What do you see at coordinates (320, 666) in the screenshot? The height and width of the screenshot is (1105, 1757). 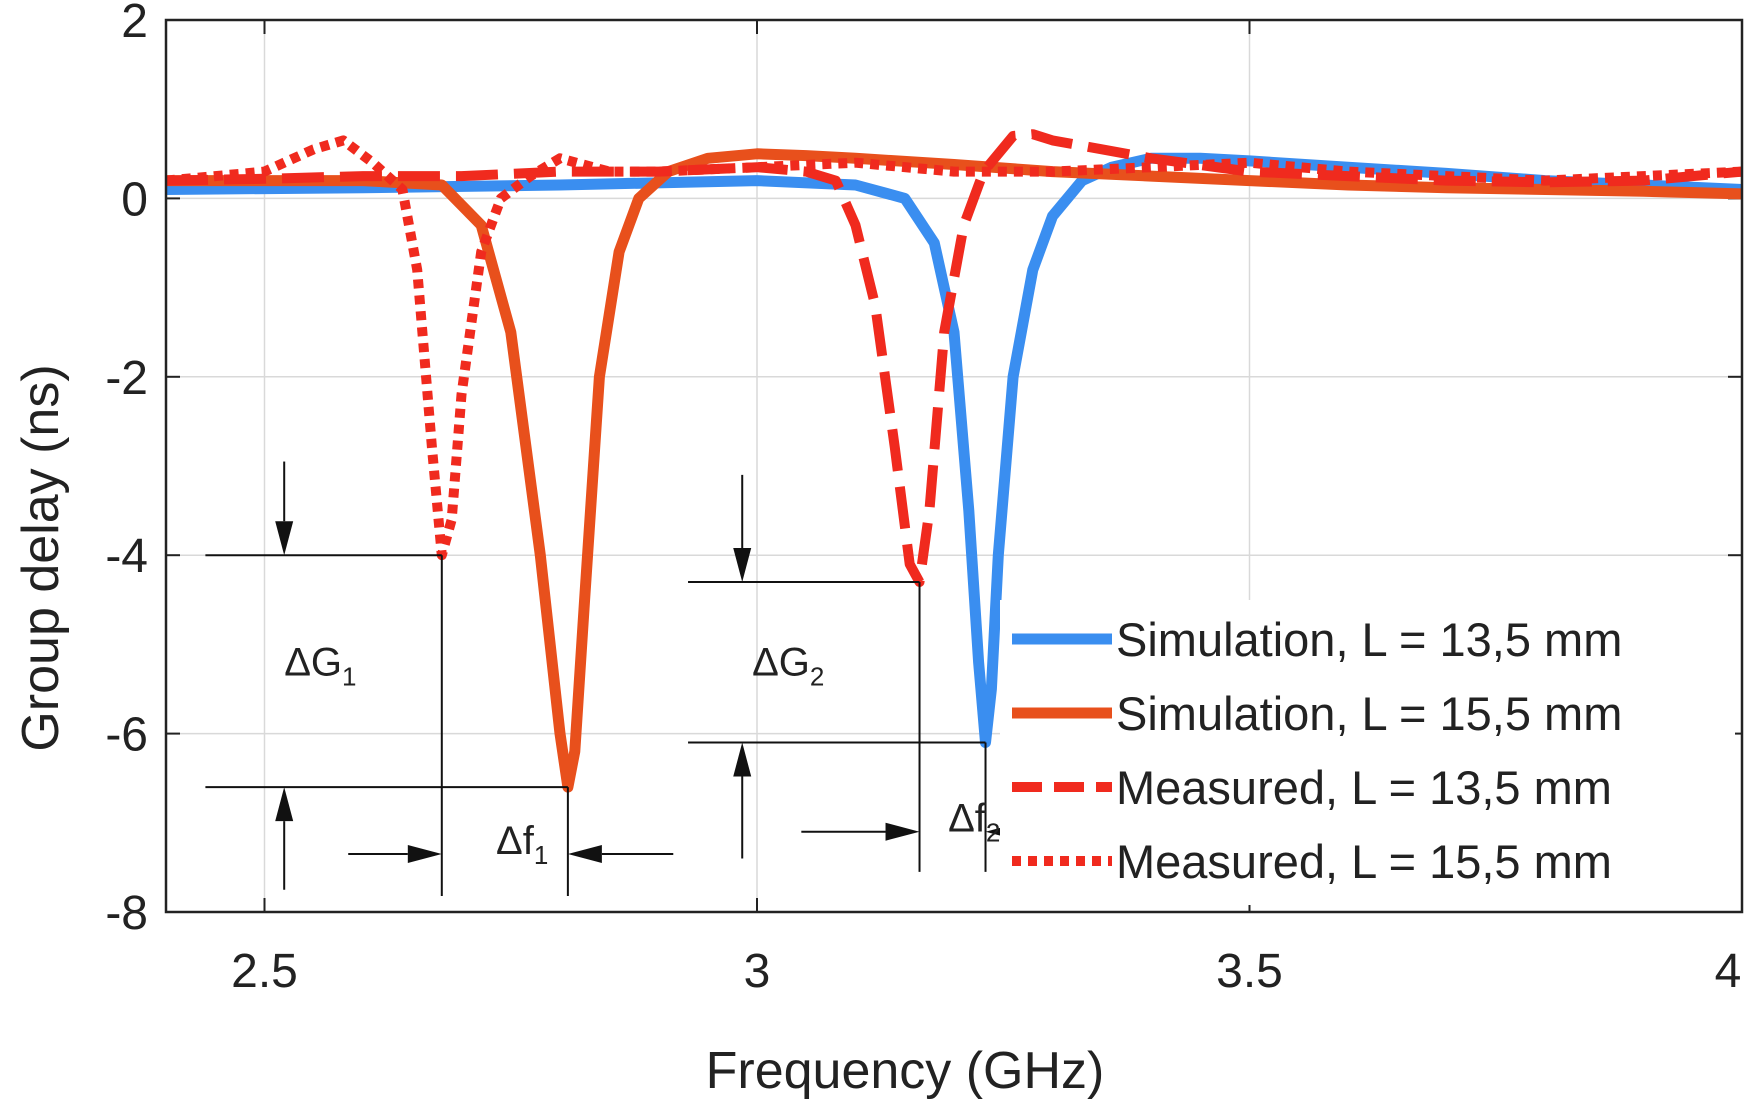 I see `delta-g1-label: ΔG1` at bounding box center [320, 666].